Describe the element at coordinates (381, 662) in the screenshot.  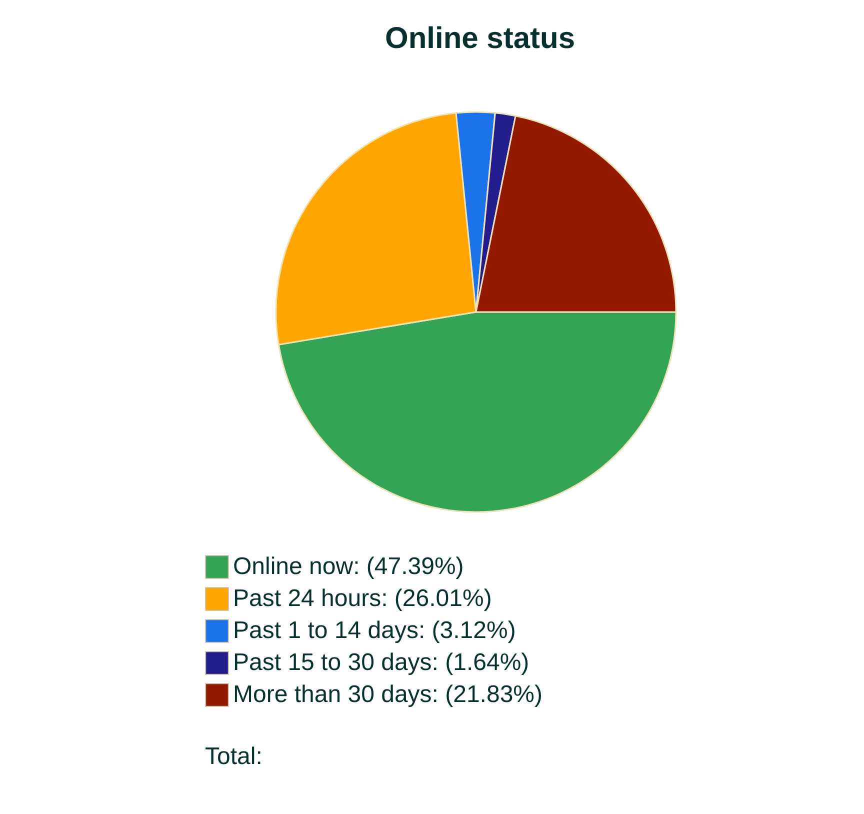
I see `legend-label: Past 15 to 30 days: (1.64%)` at that location.